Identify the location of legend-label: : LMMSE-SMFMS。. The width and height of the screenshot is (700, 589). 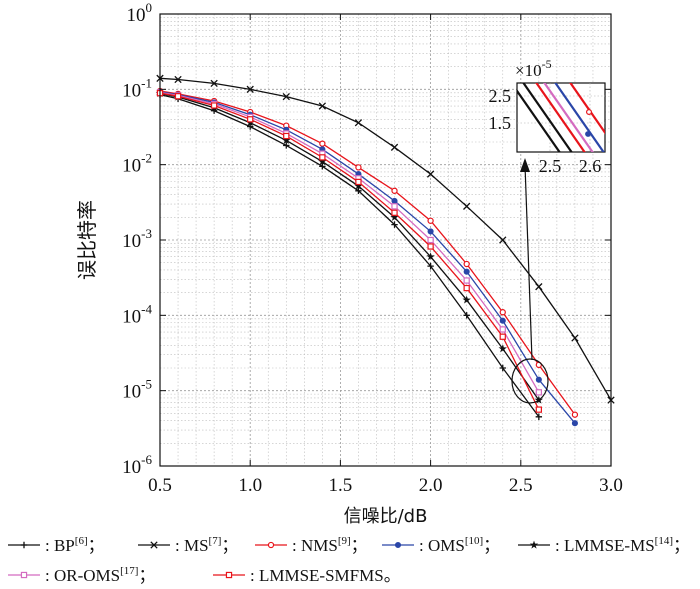
(325, 575).